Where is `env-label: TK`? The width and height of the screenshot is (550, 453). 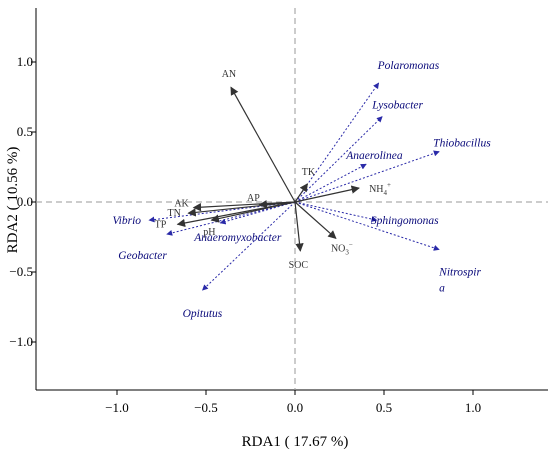
env-label: TK is located at coordinates (309, 172).